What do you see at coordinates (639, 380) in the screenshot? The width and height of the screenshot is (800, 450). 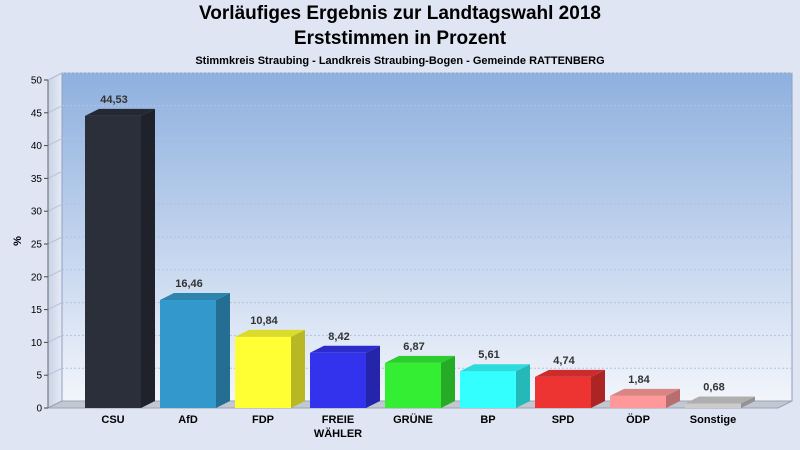 I see `data-label: 1,84` at bounding box center [639, 380].